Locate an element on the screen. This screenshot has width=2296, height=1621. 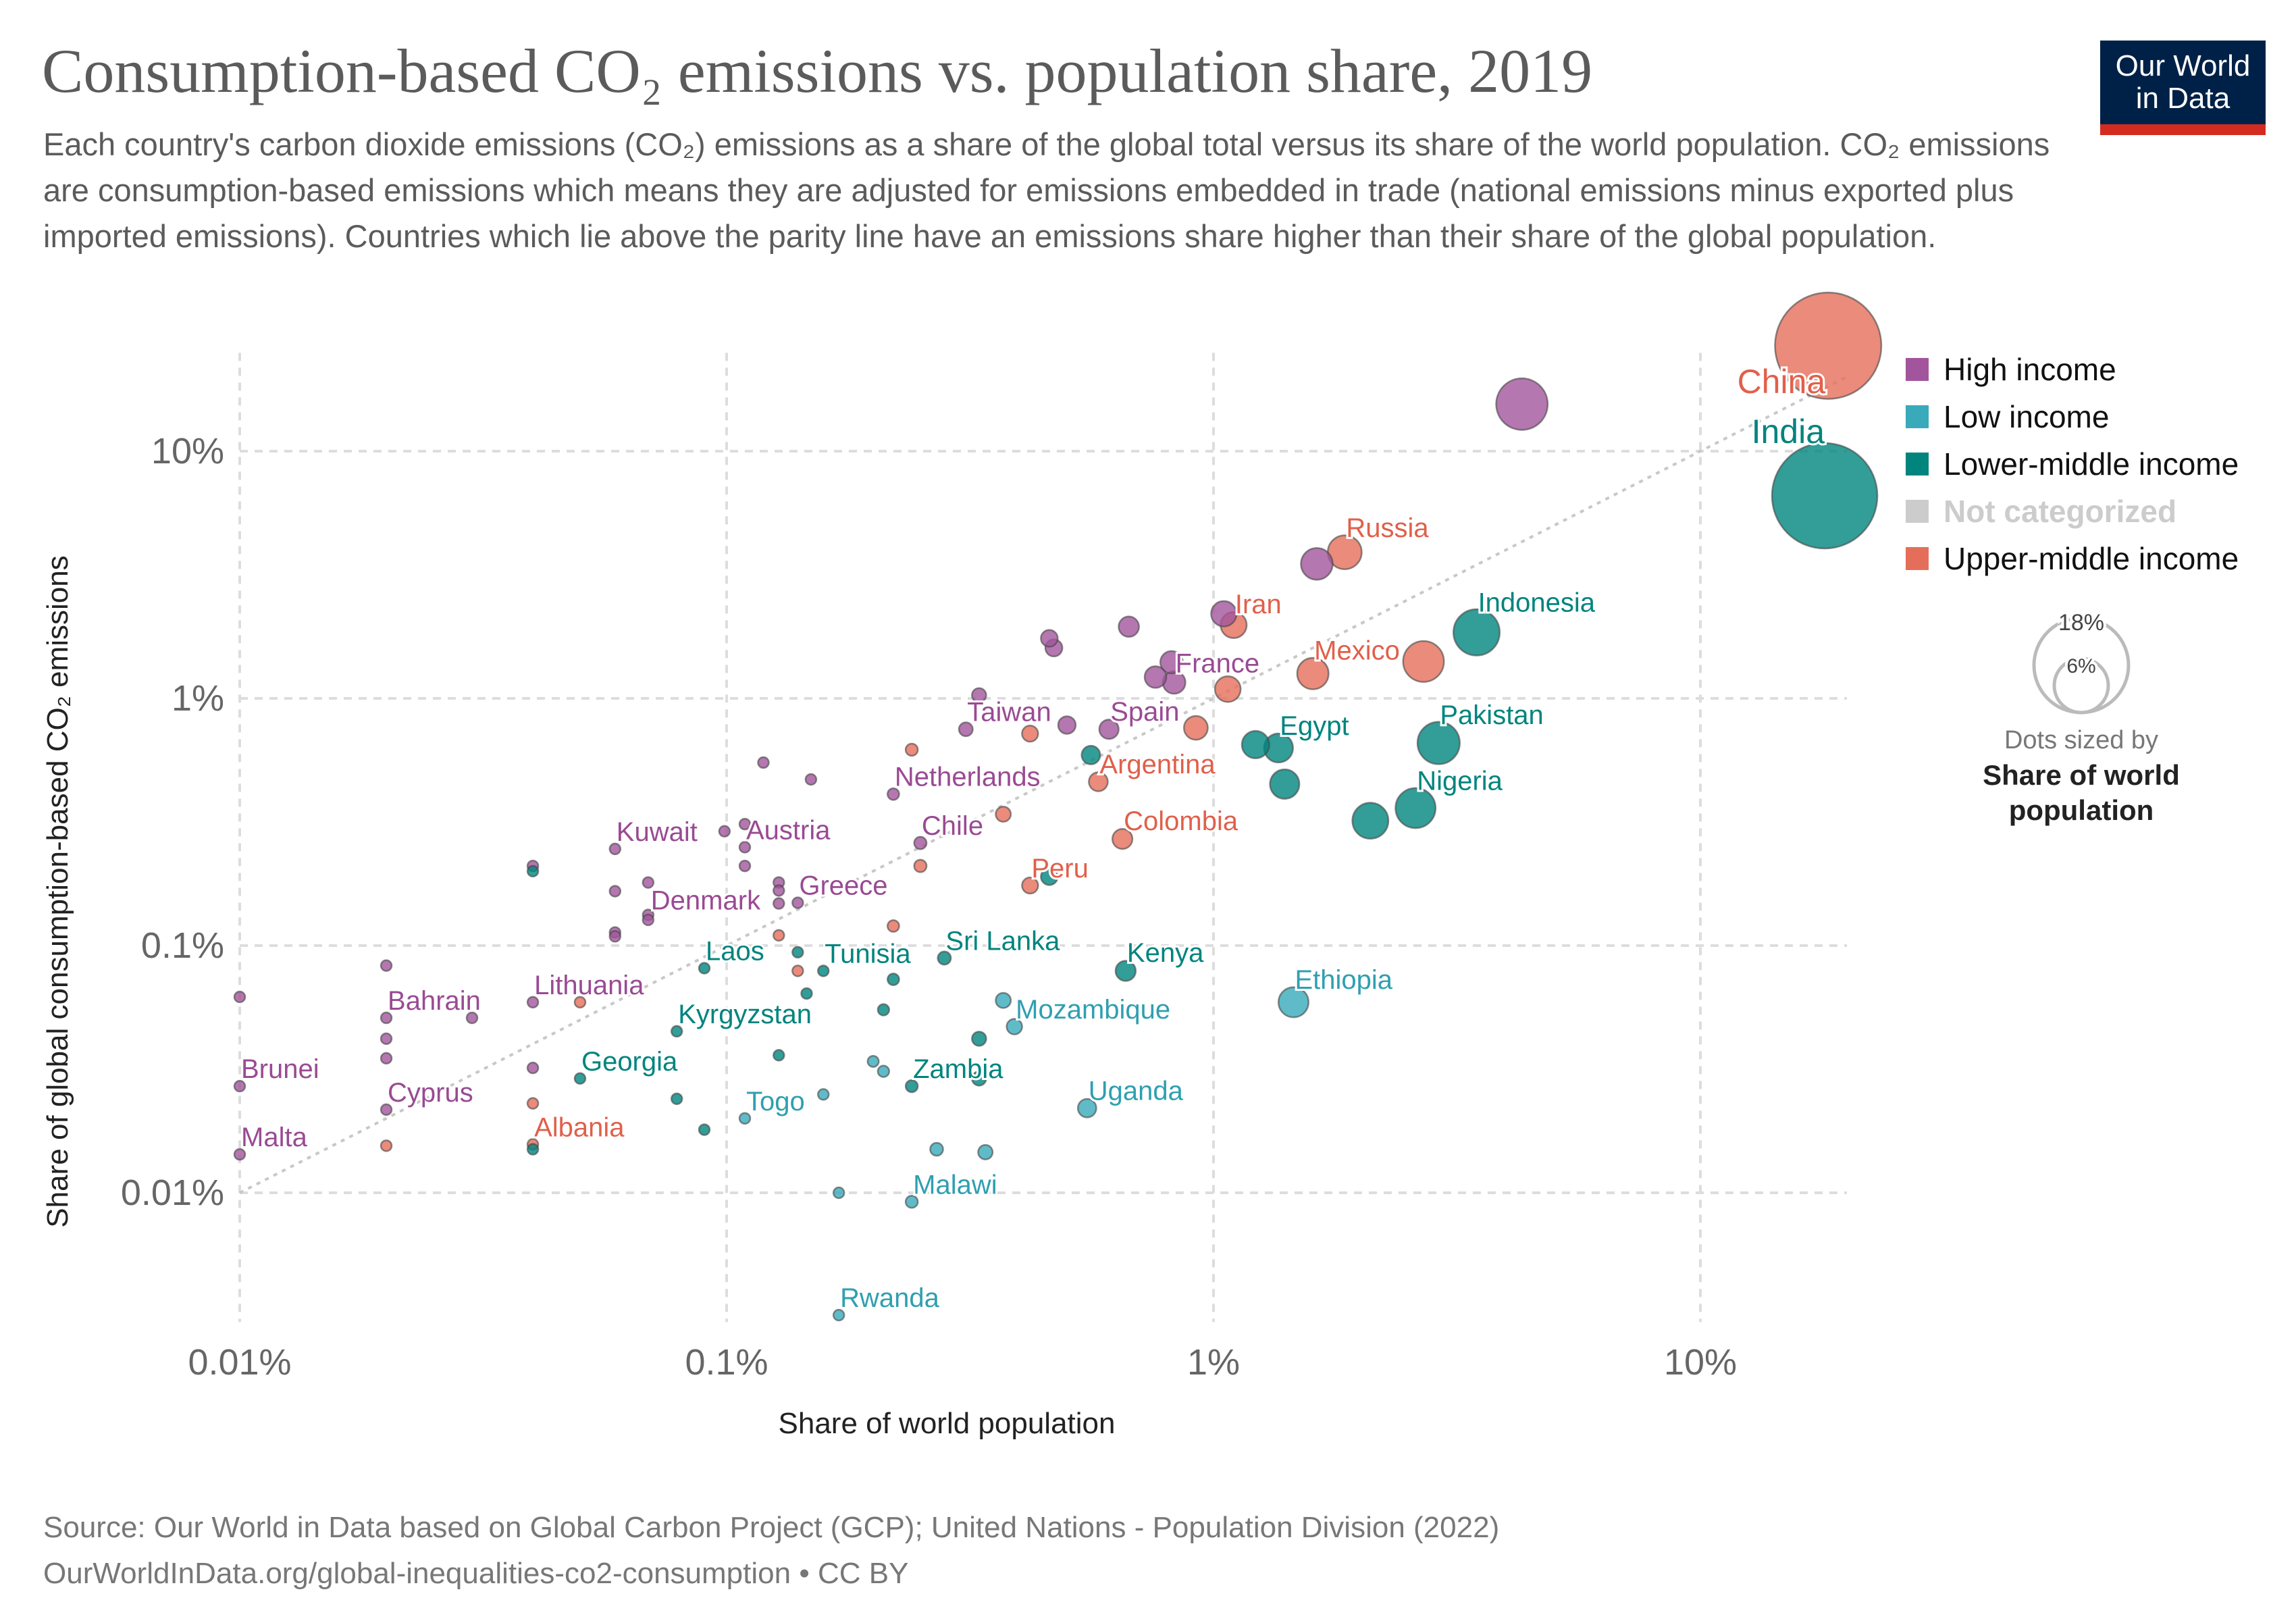
point-cyprus is located at coordinates (386, 1109).